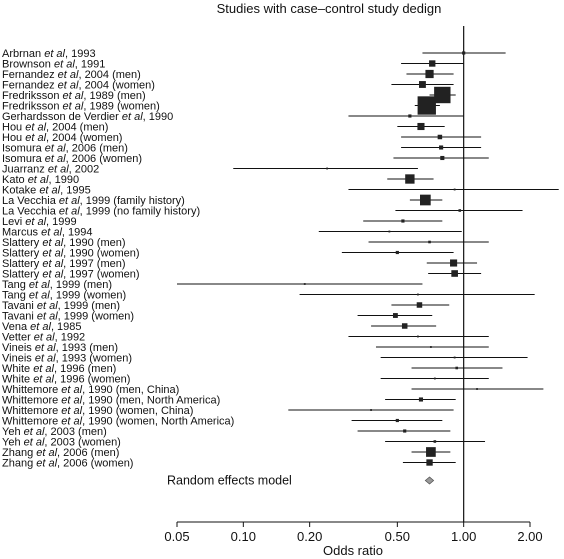 The height and width of the screenshot is (559, 564). Describe the element at coordinates (228, 86) in the screenshot. I see `study-row: Fernandez et al, 2004 (women)` at that location.